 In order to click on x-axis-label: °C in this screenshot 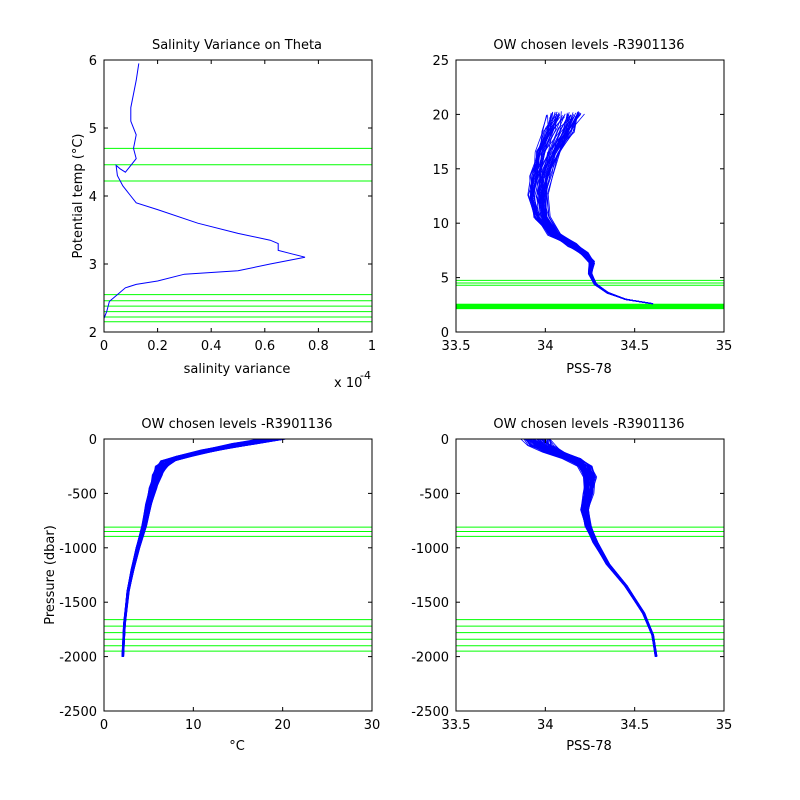, I will do `click(237, 746)`.